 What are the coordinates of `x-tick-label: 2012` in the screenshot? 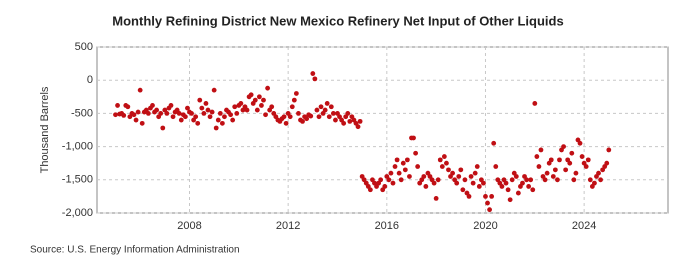 It's located at (288, 226).